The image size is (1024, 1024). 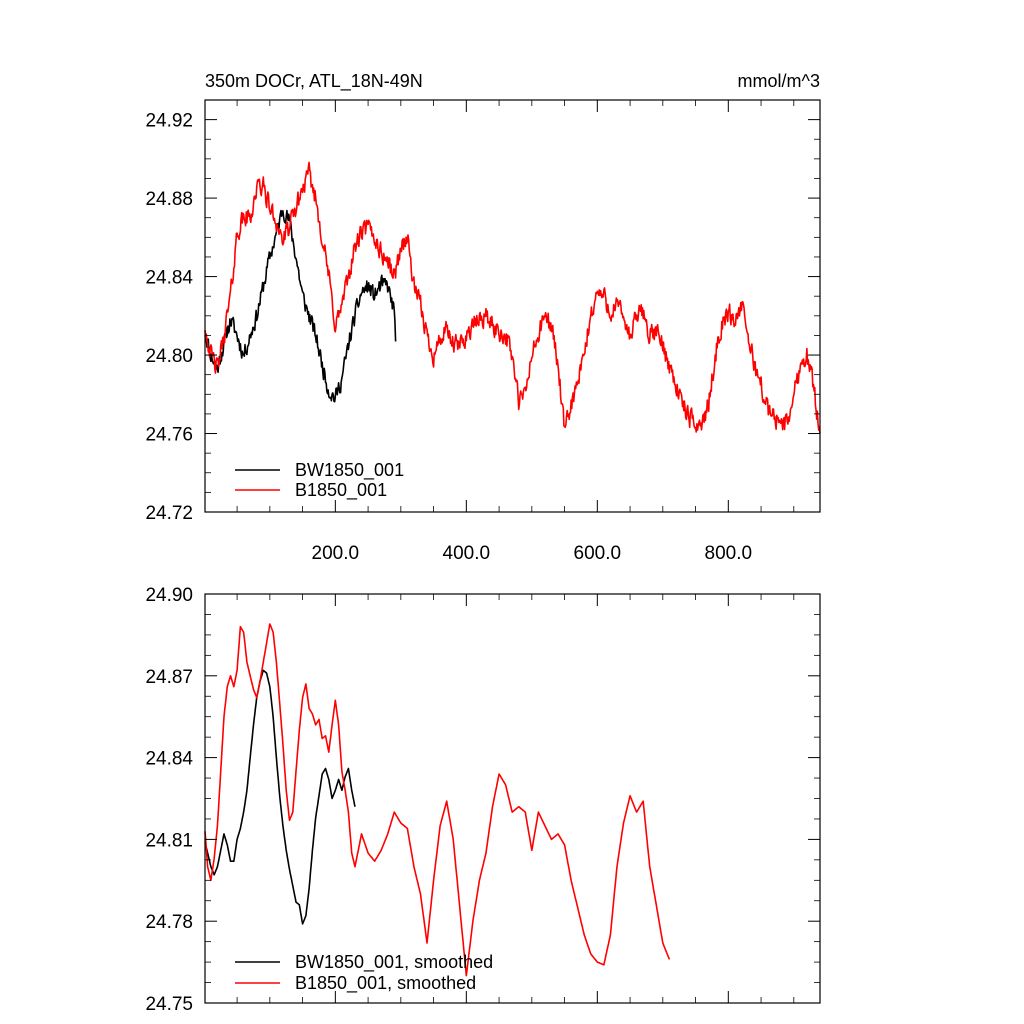 What do you see at coordinates (336, 553) in the screenshot?
I see `top-x-tick-label: 200.0` at bounding box center [336, 553].